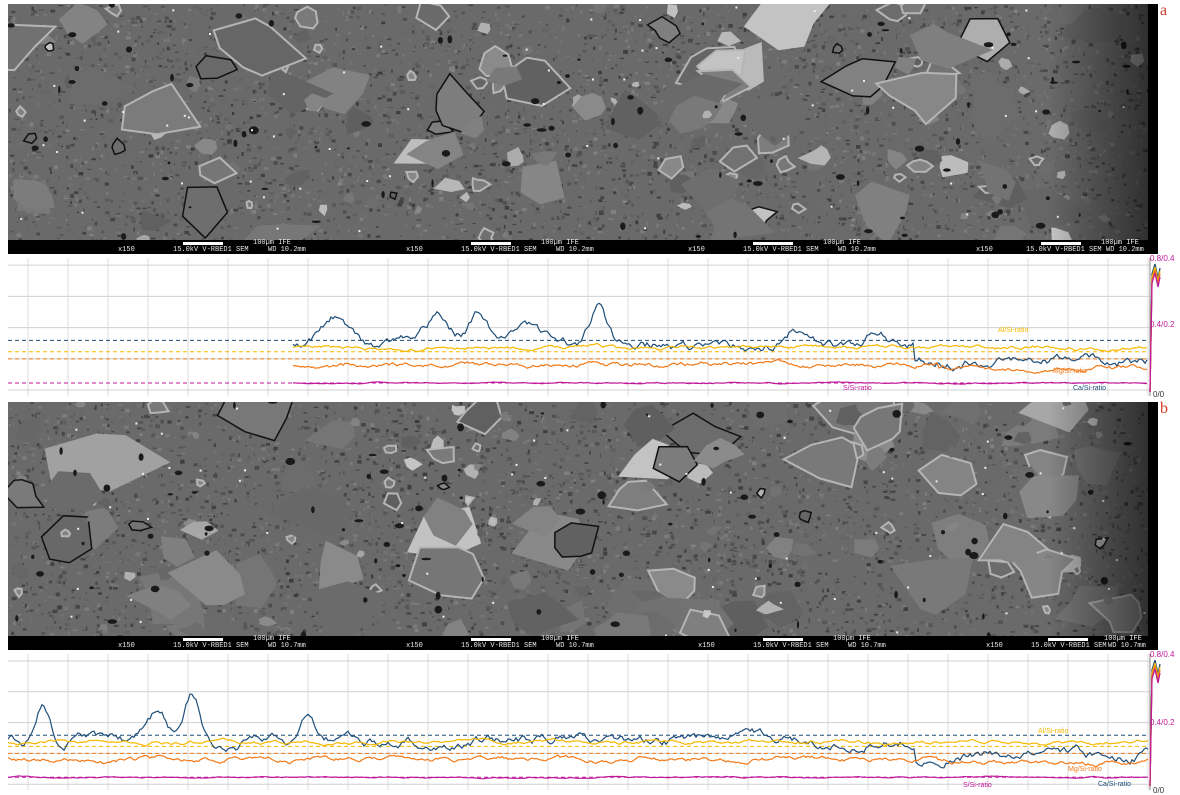 The image size is (1180, 795). I want to click on series-label-s-b: S/Si-ratio, so click(977, 785).